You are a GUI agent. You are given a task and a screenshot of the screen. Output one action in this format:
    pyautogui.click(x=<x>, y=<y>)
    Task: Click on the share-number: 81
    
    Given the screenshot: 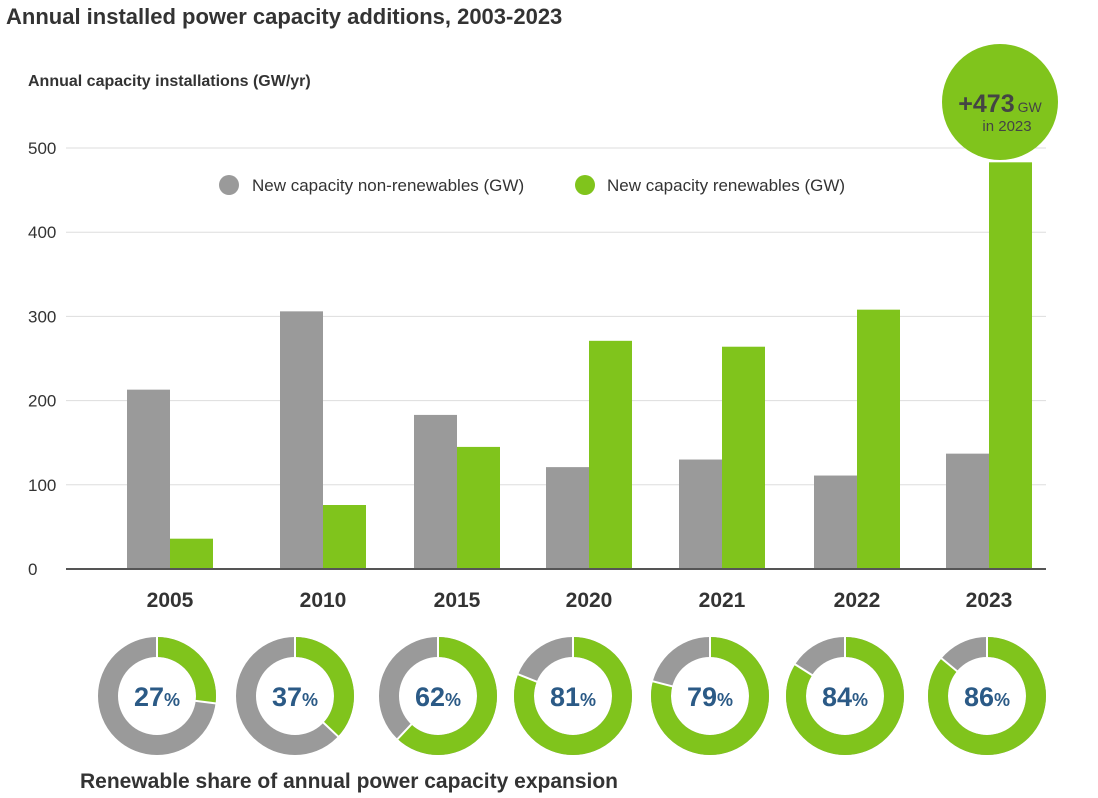 What is the action you would take?
    pyautogui.click(x=565, y=697)
    